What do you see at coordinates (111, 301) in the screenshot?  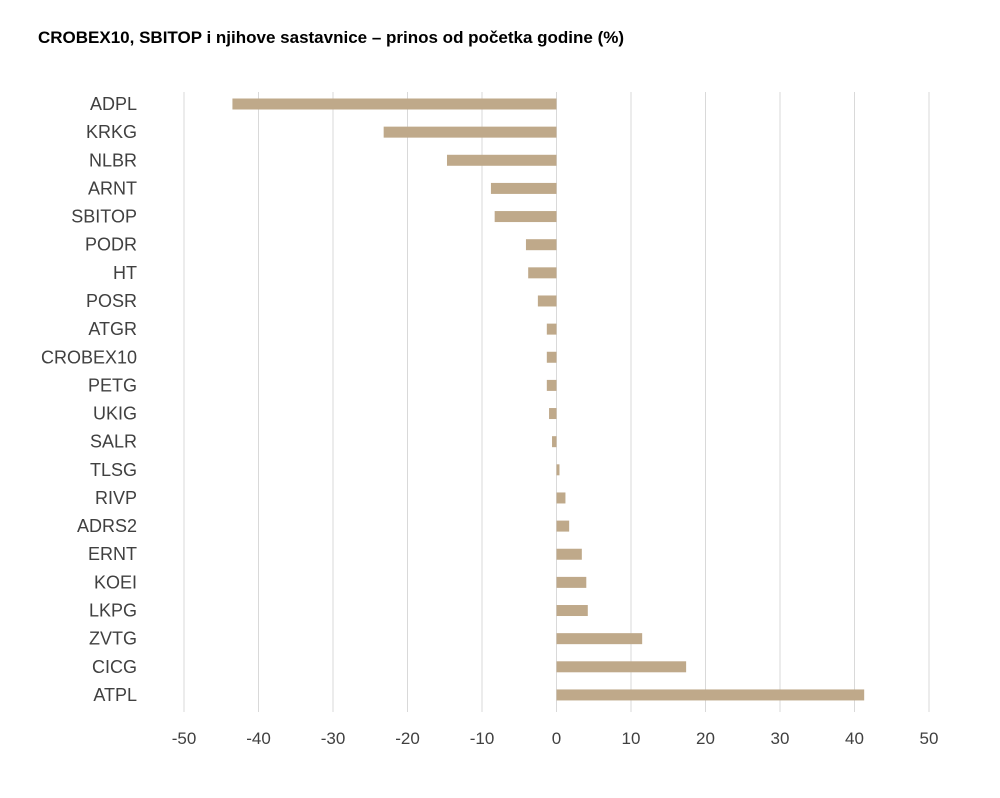 I see `category-label: POSR` at bounding box center [111, 301].